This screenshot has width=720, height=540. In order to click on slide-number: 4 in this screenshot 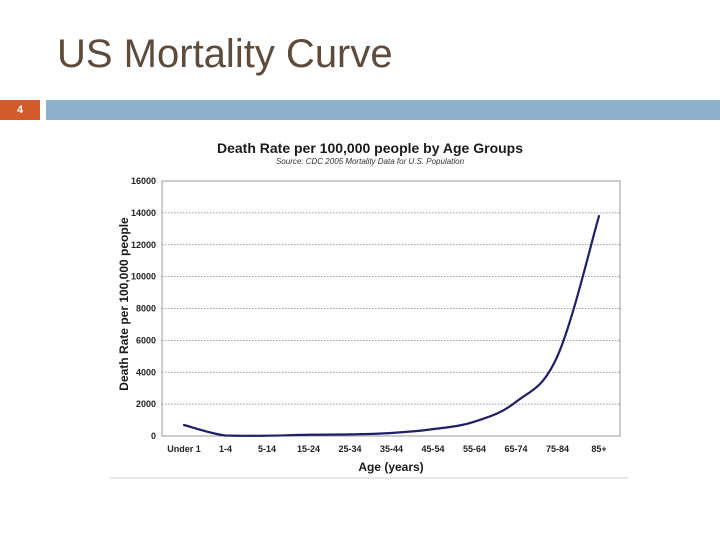, I will do `click(20, 110)`.